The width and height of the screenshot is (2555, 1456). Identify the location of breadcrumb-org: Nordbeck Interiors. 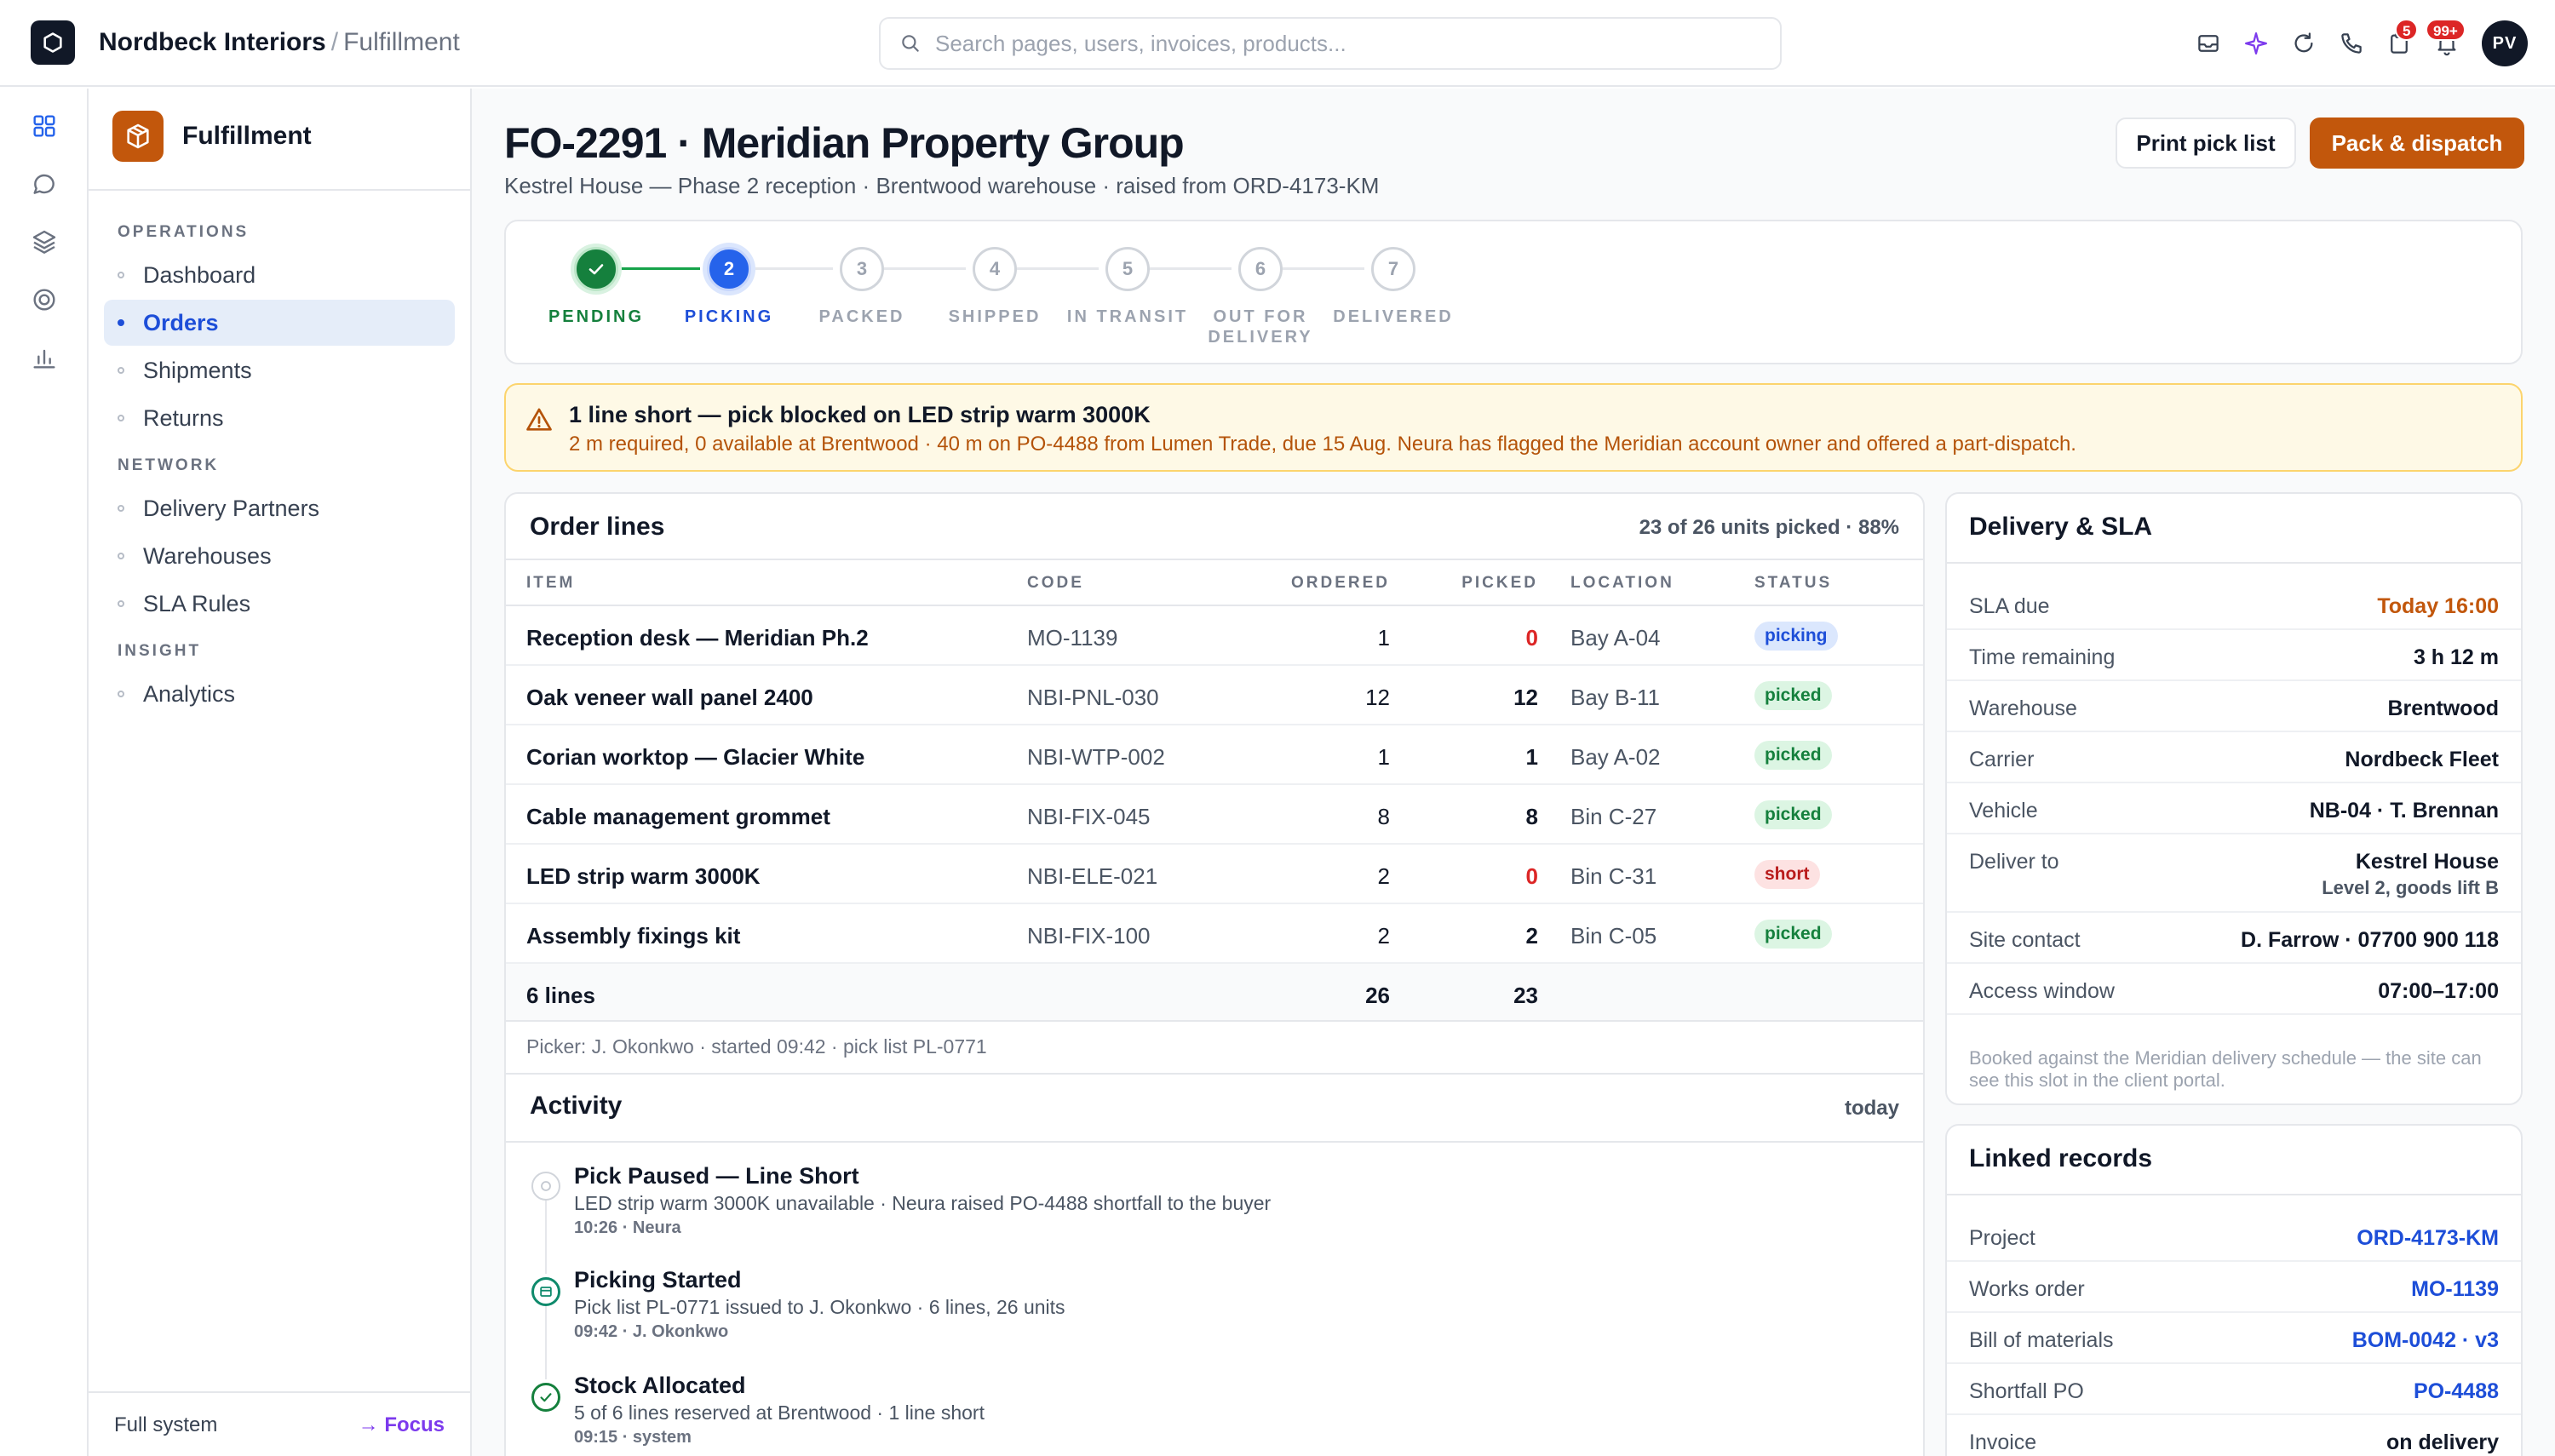
(212, 42).